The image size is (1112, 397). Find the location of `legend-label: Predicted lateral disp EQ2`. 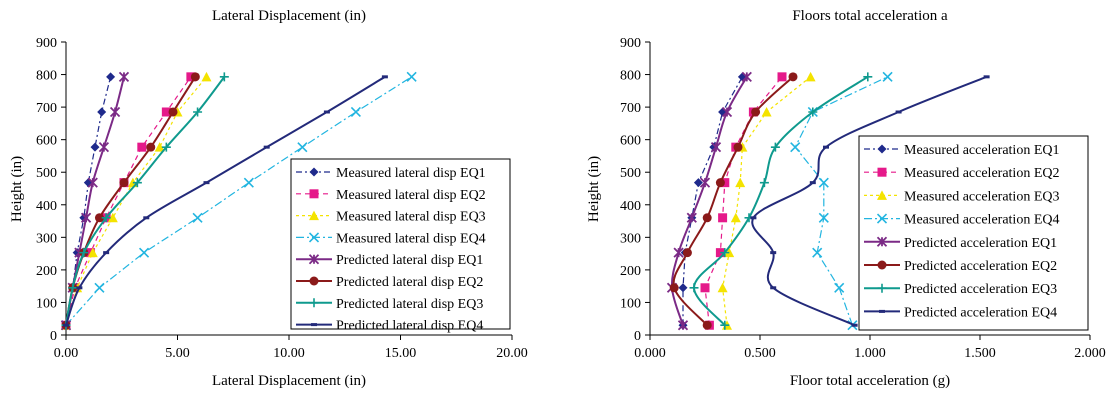

legend-label: Predicted lateral disp EQ2 is located at coordinates (409, 282).